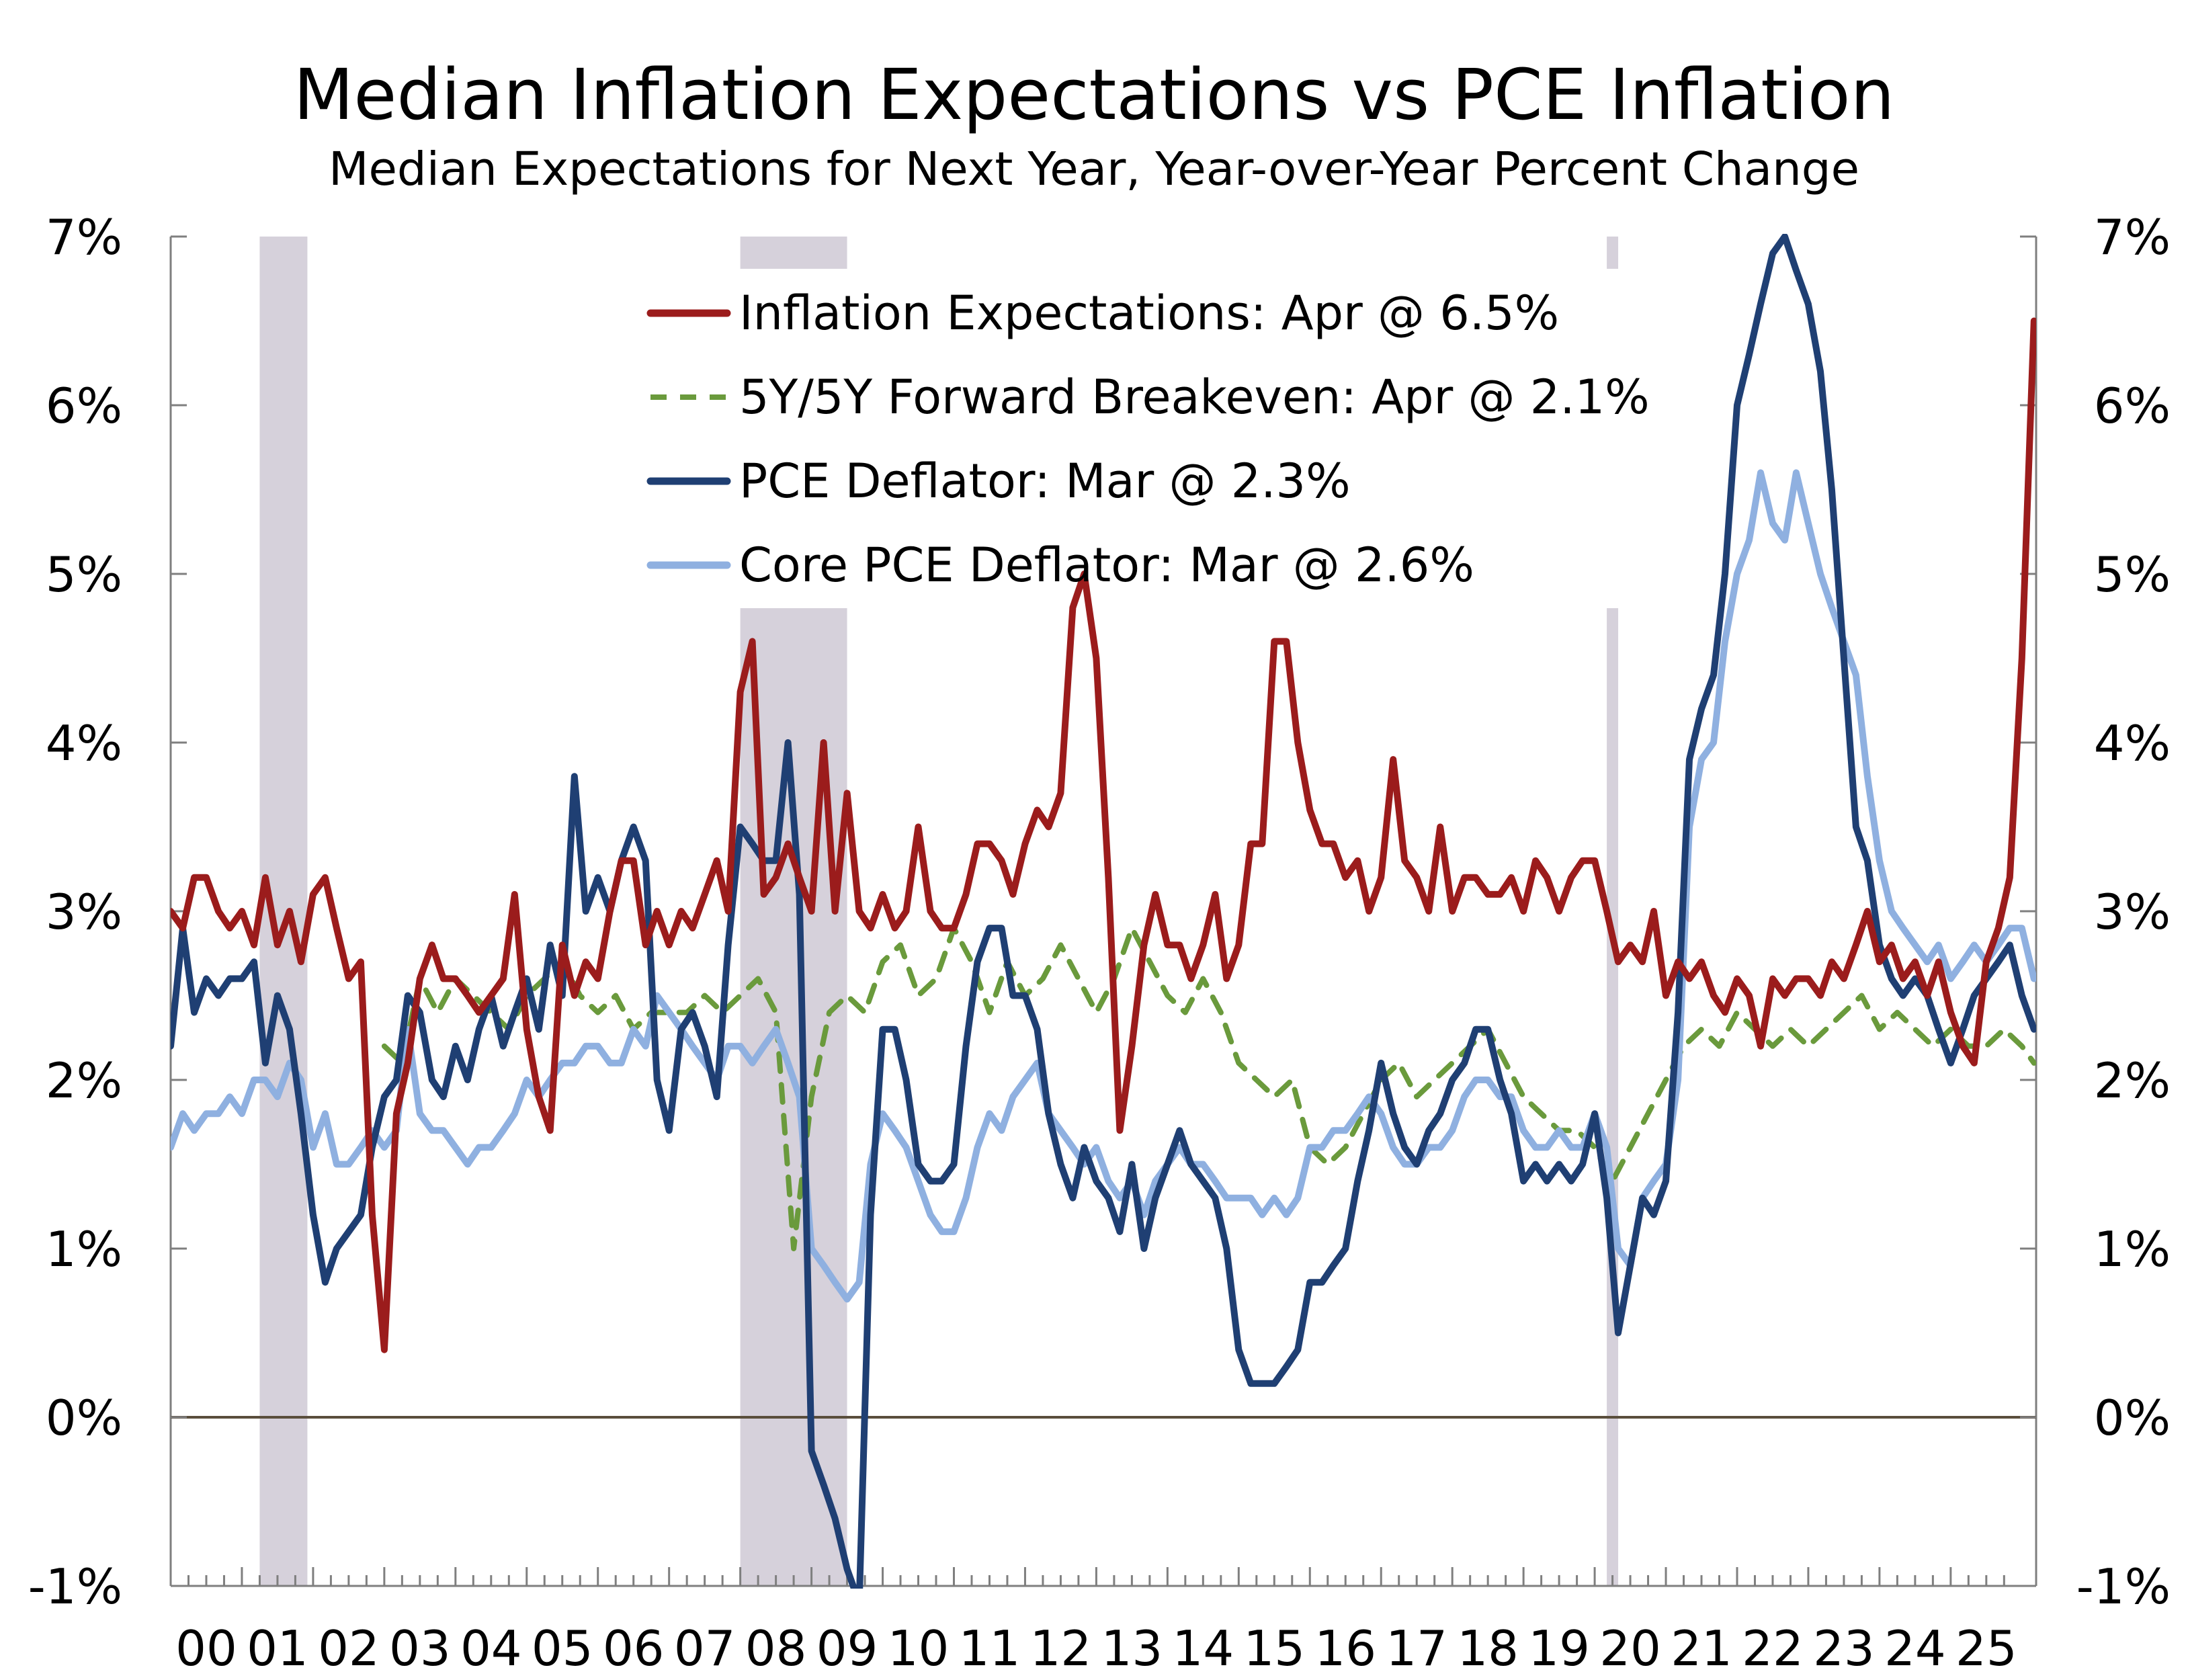 Image resolution: width=2188 pixels, height=1680 pixels. I want to click on x-tick-label: 18, so click(1488, 1648).